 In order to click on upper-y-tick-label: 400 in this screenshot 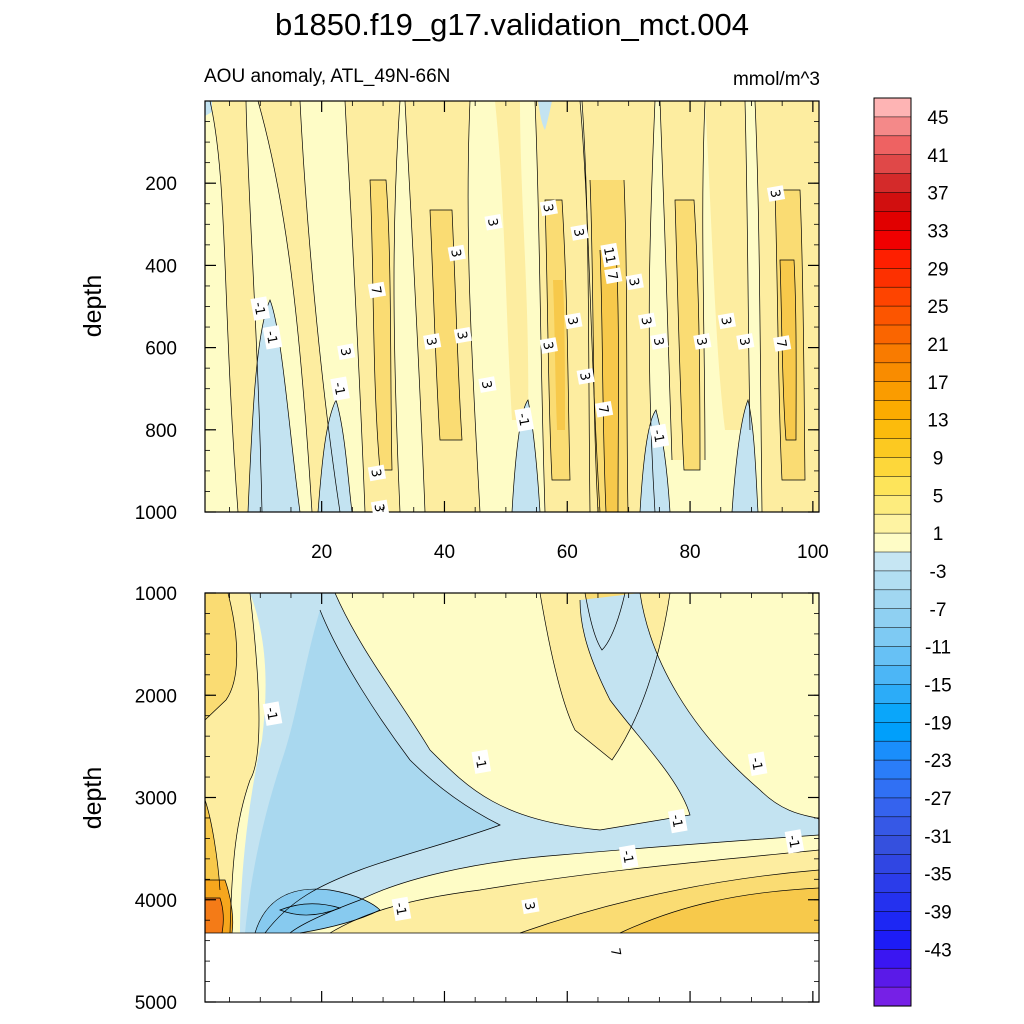, I will do `click(161, 266)`.